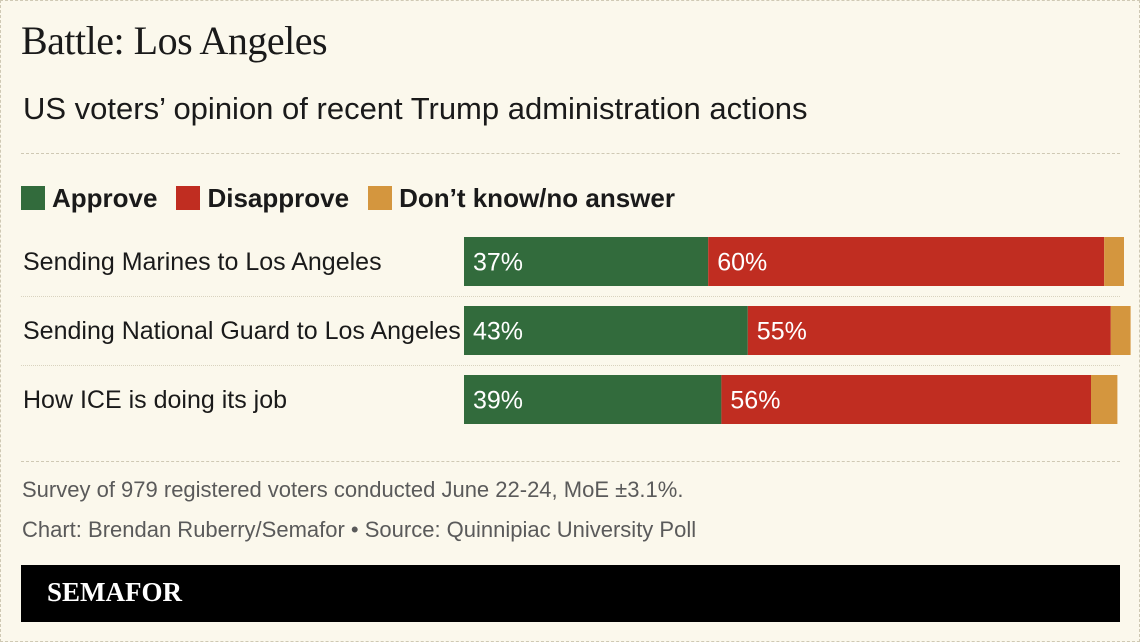 This screenshot has height=642, width=1140. I want to click on category-label: How ICE is doing its job, so click(155, 400).